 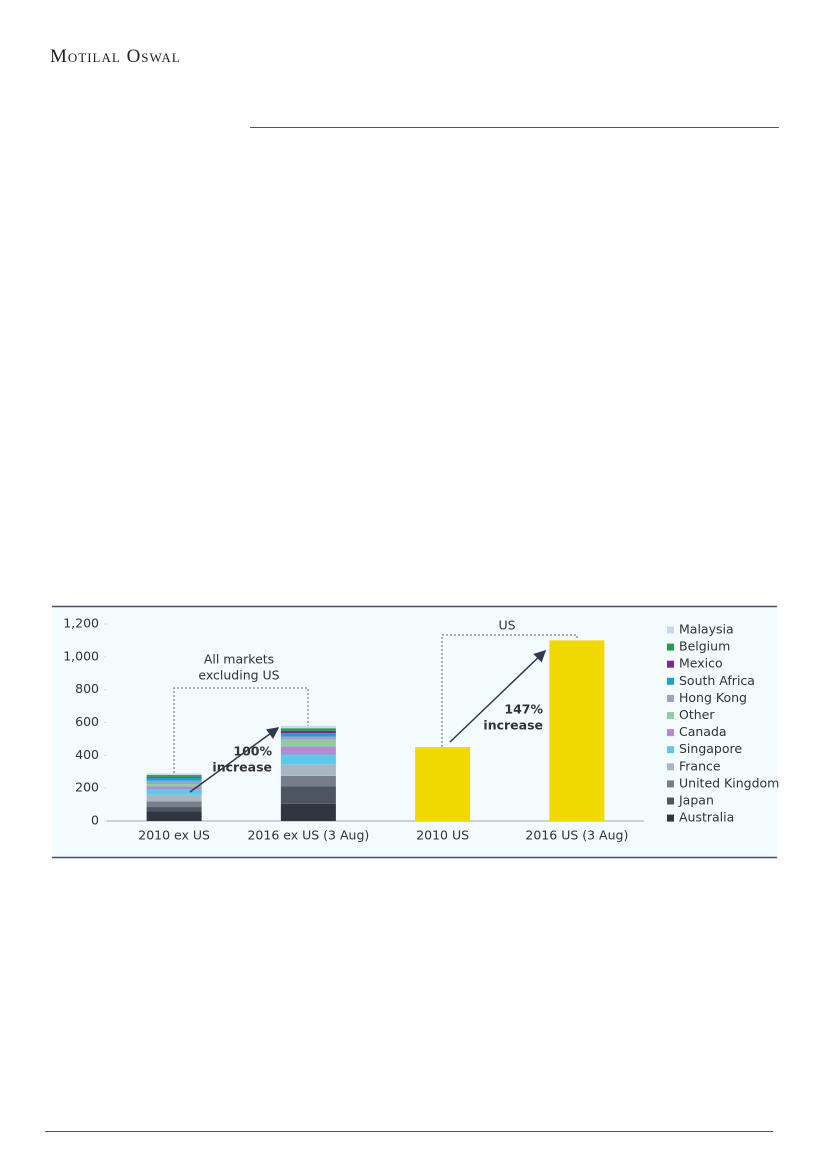 I want to click on brand: Motilal Oswal, so click(x=115, y=56).